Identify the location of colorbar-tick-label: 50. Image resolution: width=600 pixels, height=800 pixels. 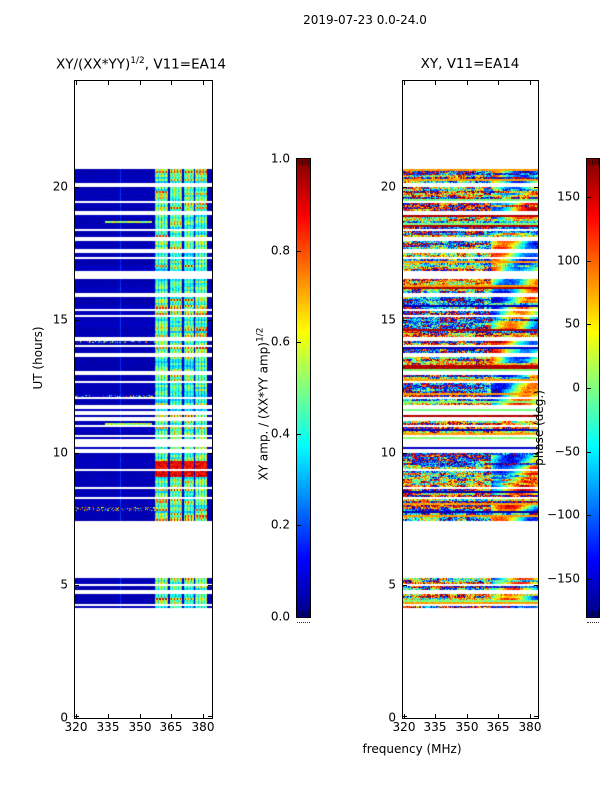
(572, 323).